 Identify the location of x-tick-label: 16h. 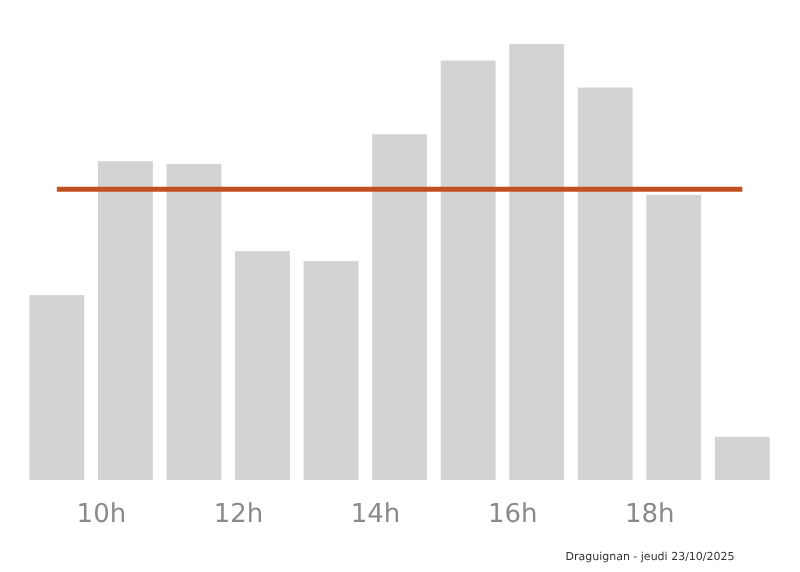
(512, 515).